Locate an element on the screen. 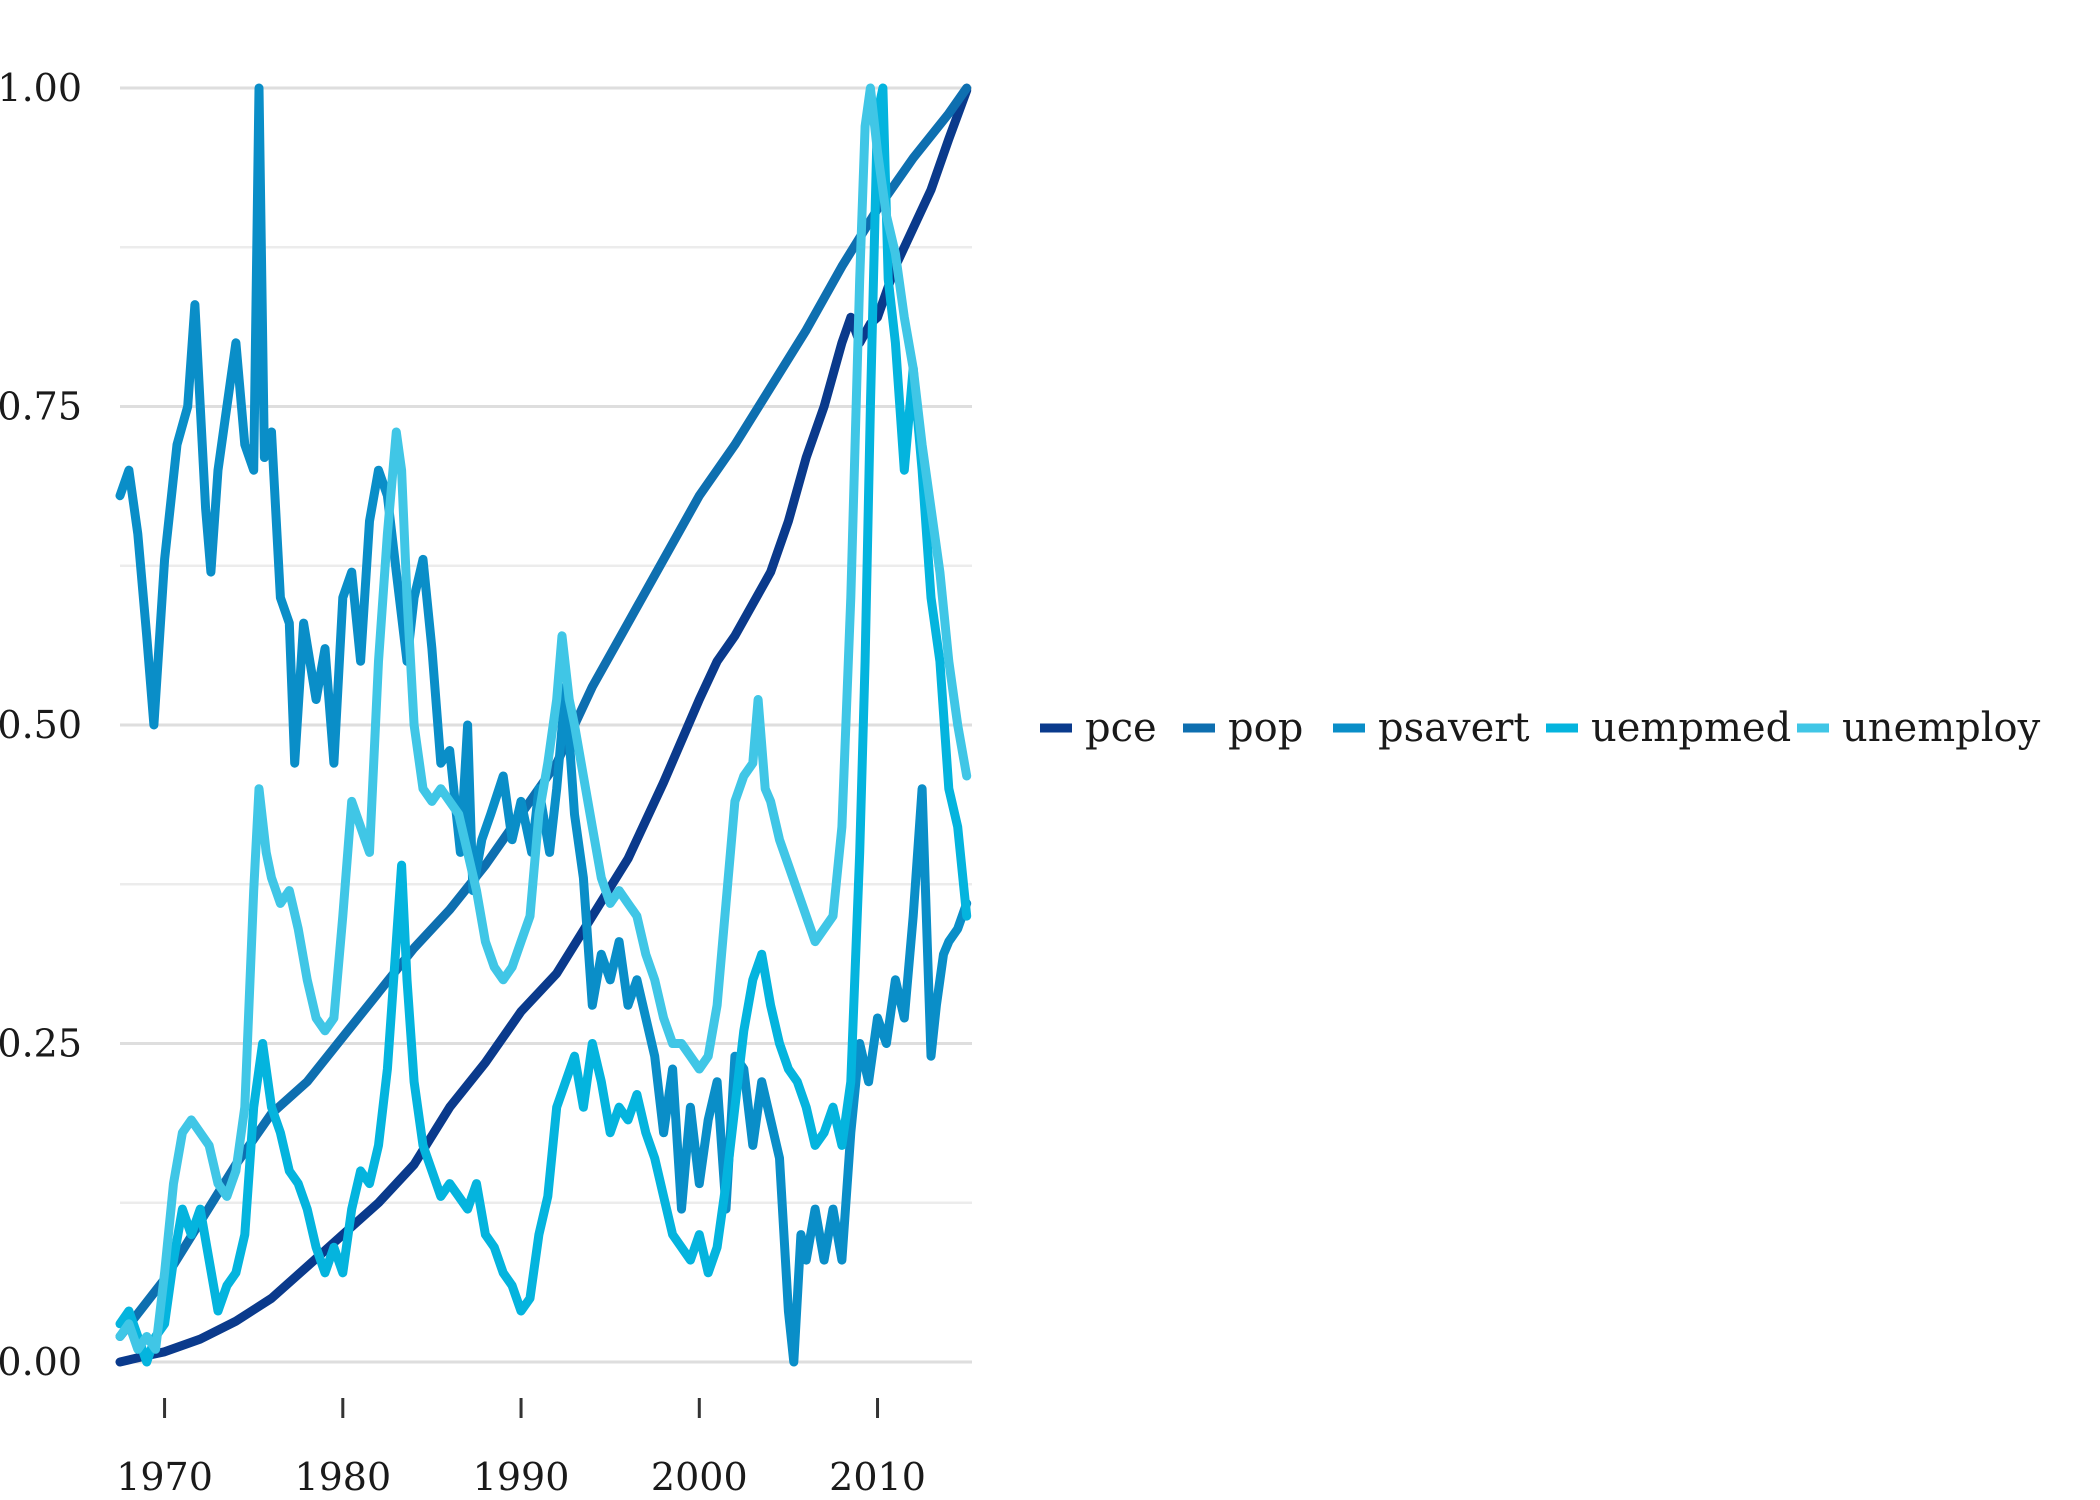  legend-label-uempmed: uempmed is located at coordinates (1691, 728).